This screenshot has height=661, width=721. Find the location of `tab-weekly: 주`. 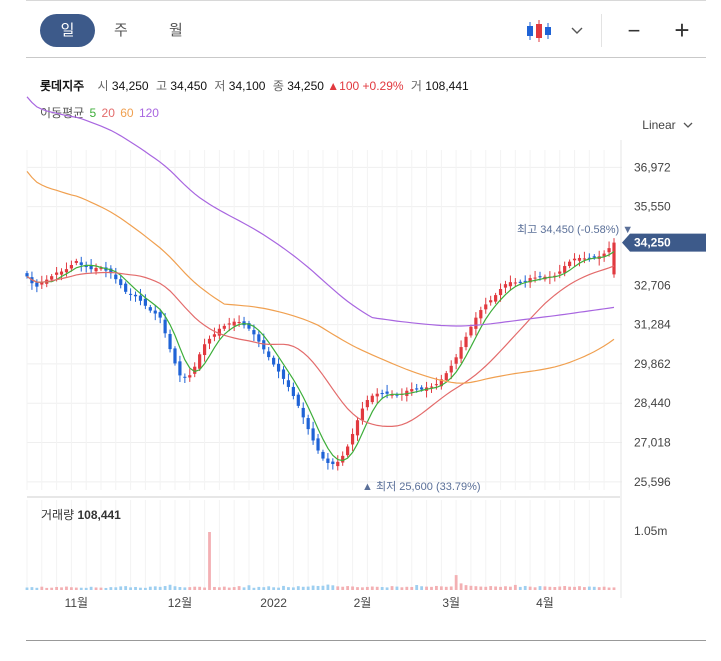

tab-weekly: 주 is located at coordinates (121, 30).